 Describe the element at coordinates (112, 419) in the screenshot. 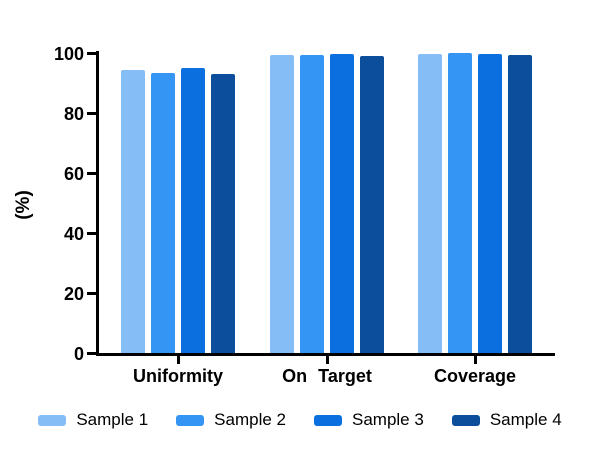

I see `legend-label-sample-1: Sample 1` at that location.